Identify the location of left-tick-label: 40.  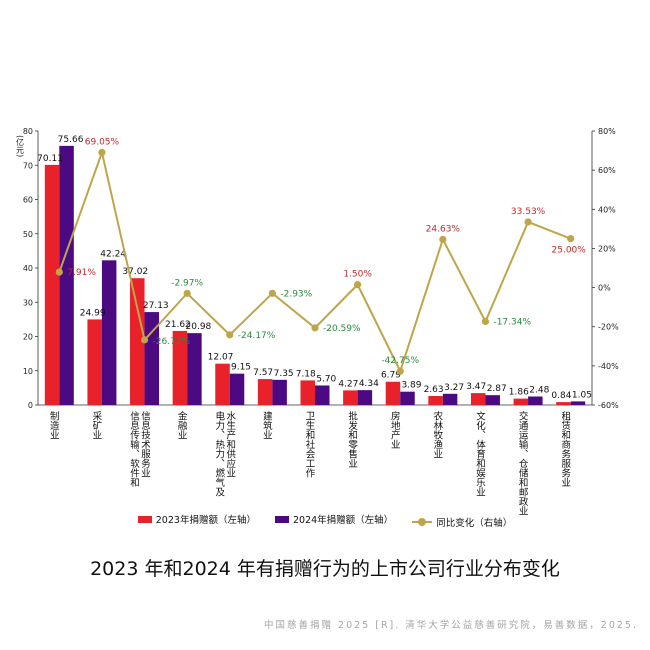
(28, 268).